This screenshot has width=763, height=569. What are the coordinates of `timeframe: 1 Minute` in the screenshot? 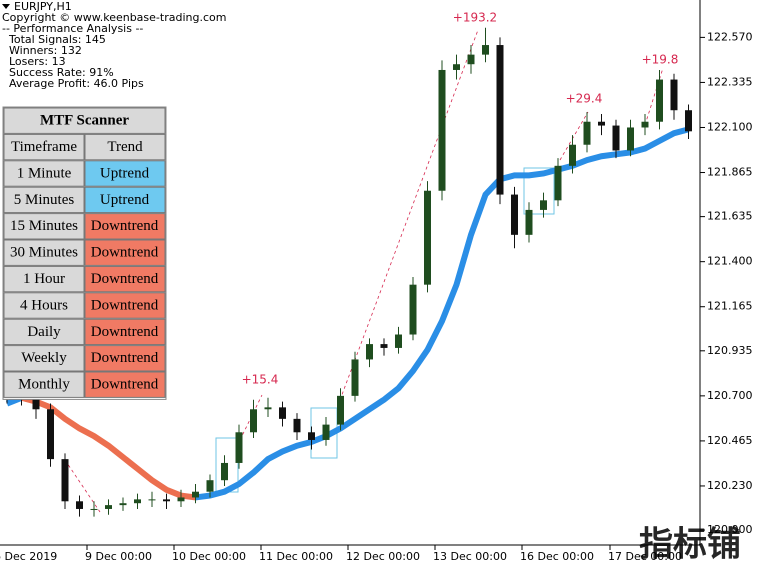 It's located at (44, 173).